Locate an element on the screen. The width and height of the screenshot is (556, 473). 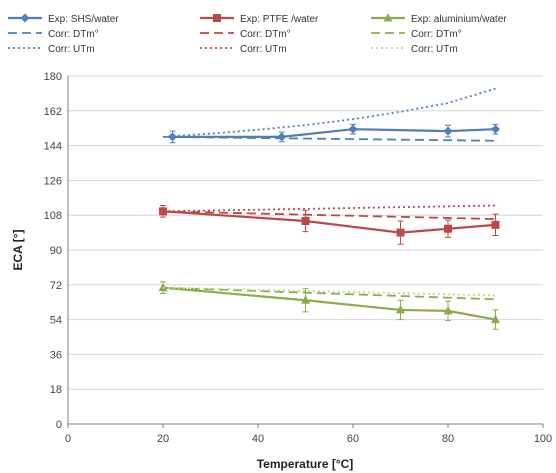
legend-label: Exp: aluminium/water is located at coordinates (459, 19).